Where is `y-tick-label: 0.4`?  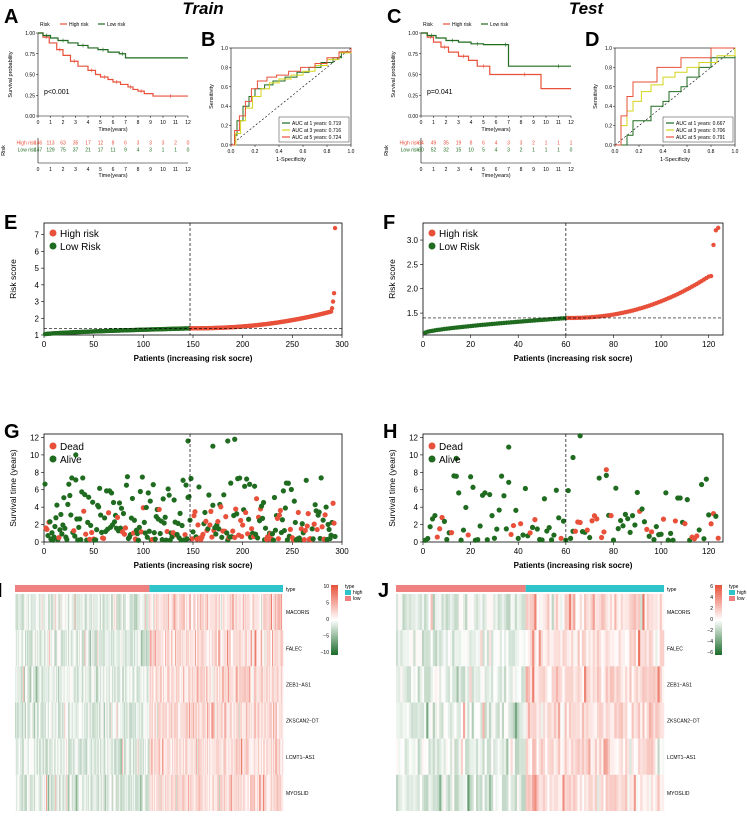
y-tick-label: 0.4 is located at coordinates (224, 107).